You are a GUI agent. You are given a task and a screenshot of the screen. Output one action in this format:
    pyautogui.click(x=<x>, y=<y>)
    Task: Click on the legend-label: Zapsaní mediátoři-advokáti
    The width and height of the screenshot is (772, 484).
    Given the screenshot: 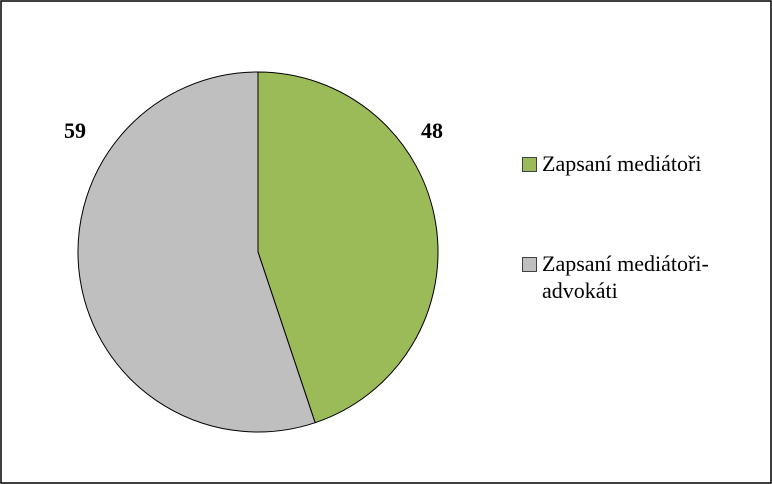 What is the action you would take?
    pyautogui.click(x=625, y=277)
    